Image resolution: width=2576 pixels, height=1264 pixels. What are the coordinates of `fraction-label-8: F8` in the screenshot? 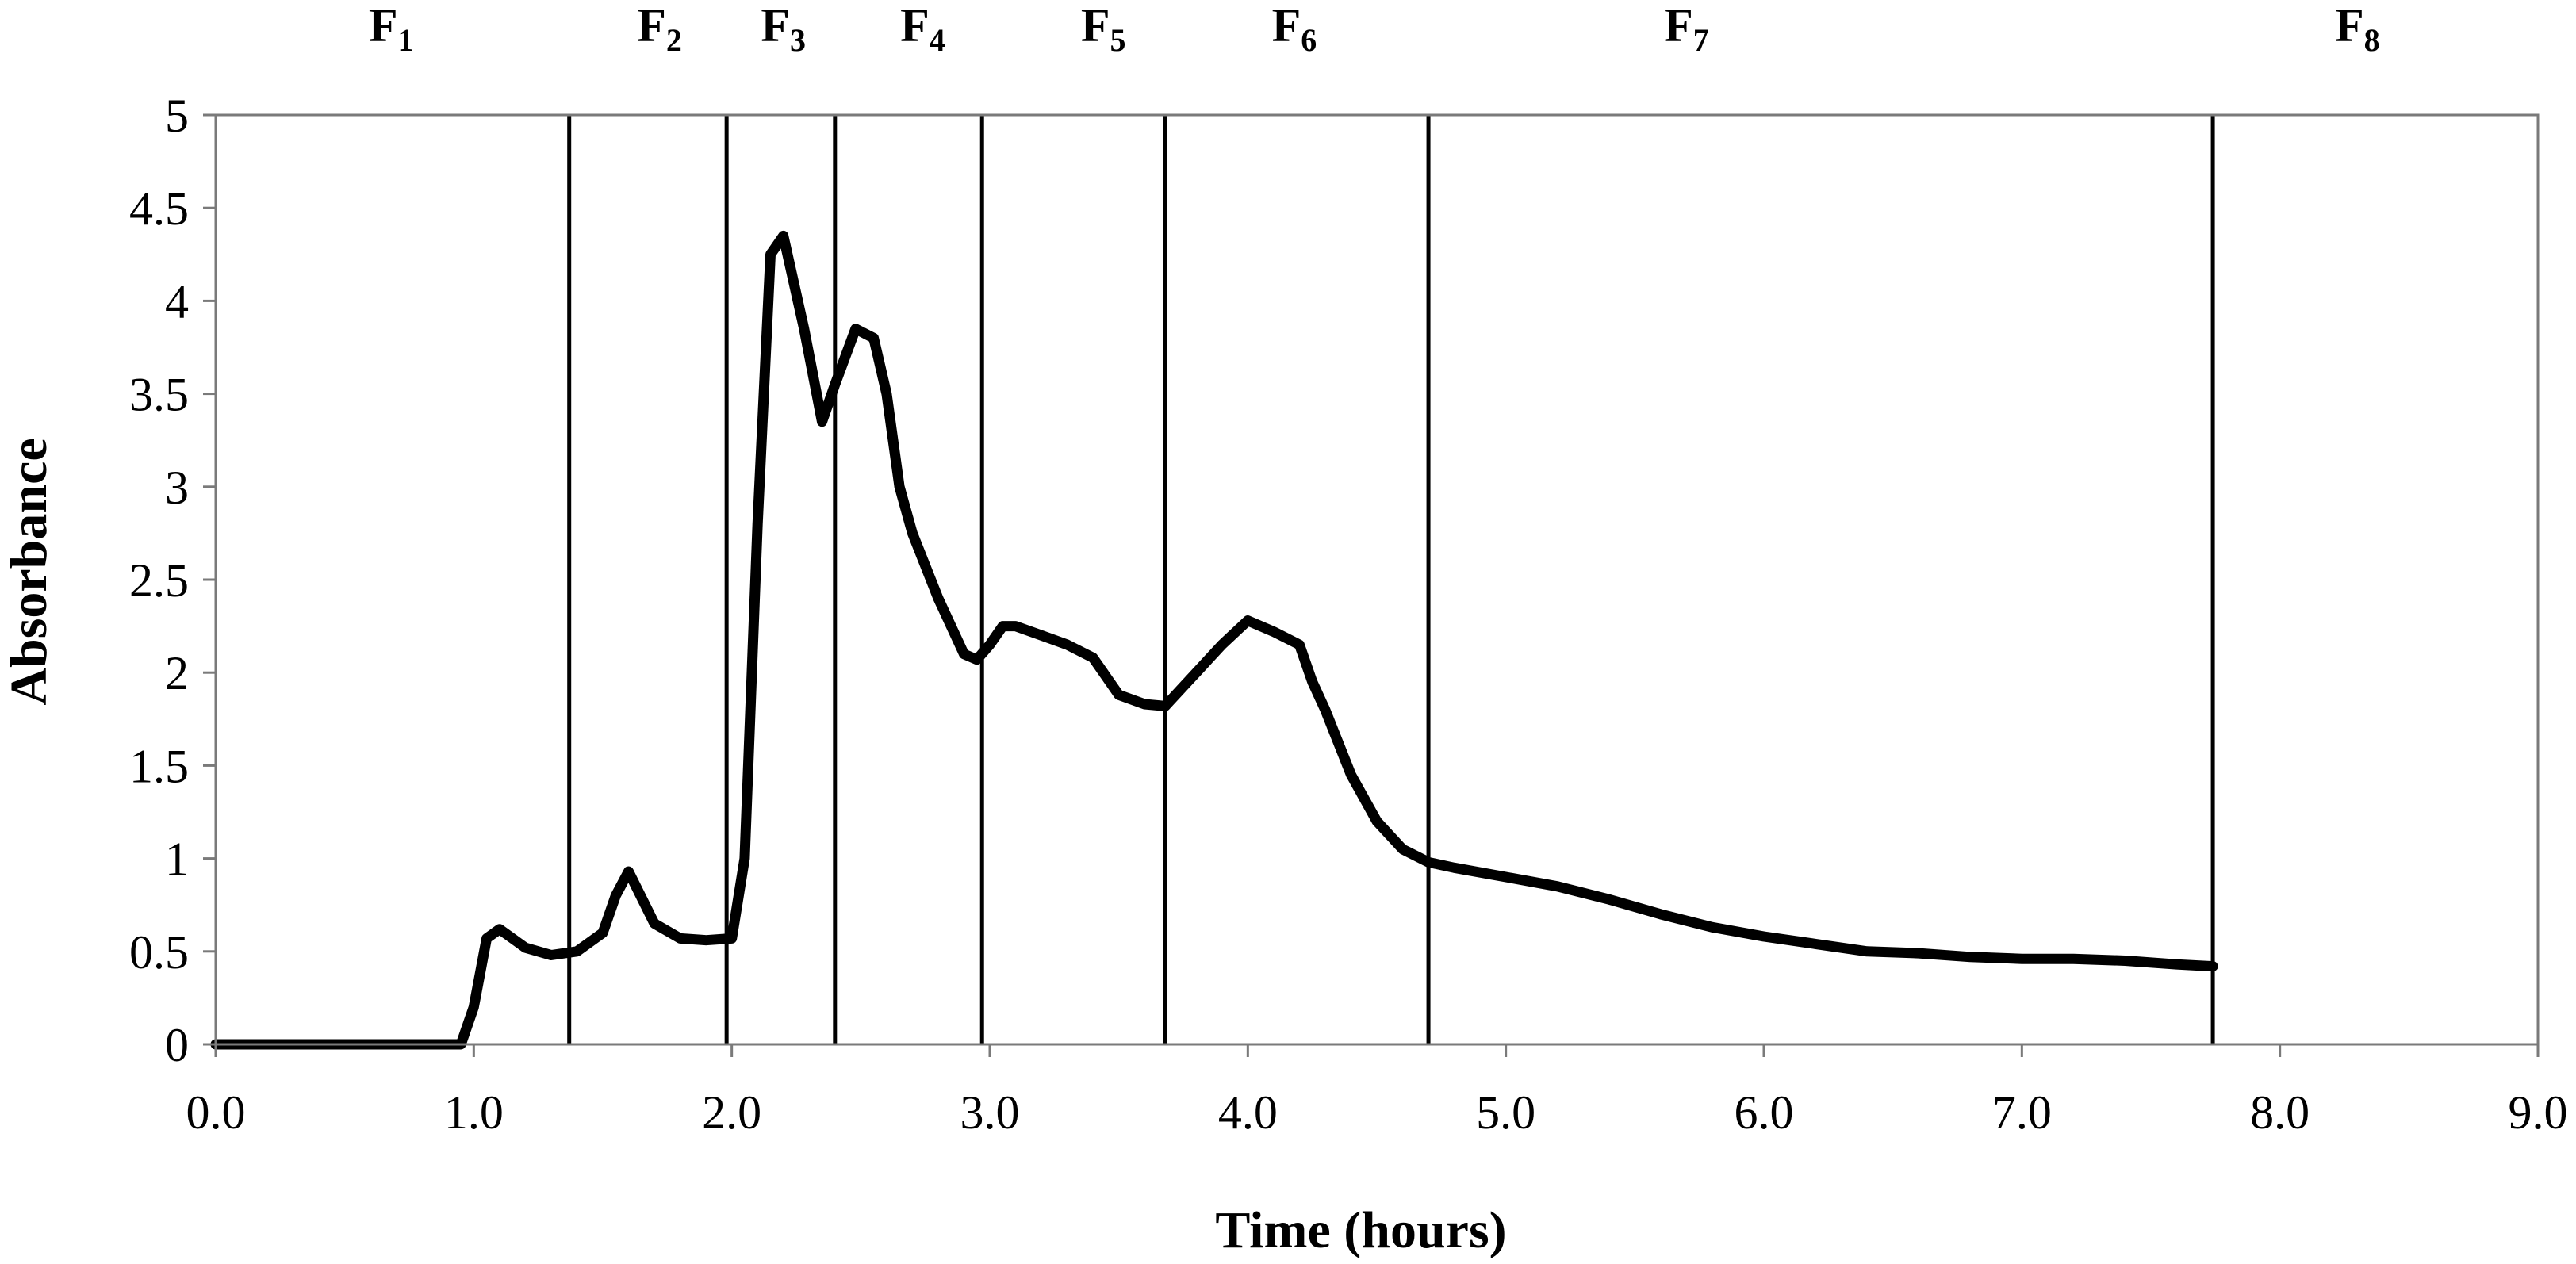 It's located at (2357, 29).